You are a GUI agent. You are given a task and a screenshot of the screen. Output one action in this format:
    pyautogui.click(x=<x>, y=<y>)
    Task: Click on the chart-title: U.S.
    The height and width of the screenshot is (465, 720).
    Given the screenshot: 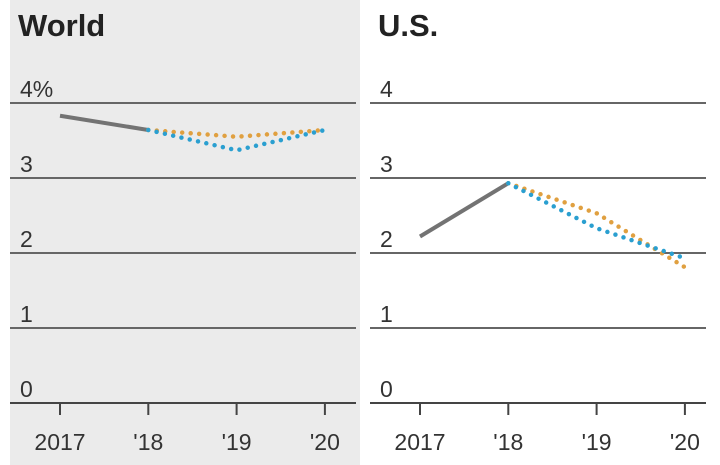 What is the action you would take?
    pyautogui.click(x=408, y=25)
    